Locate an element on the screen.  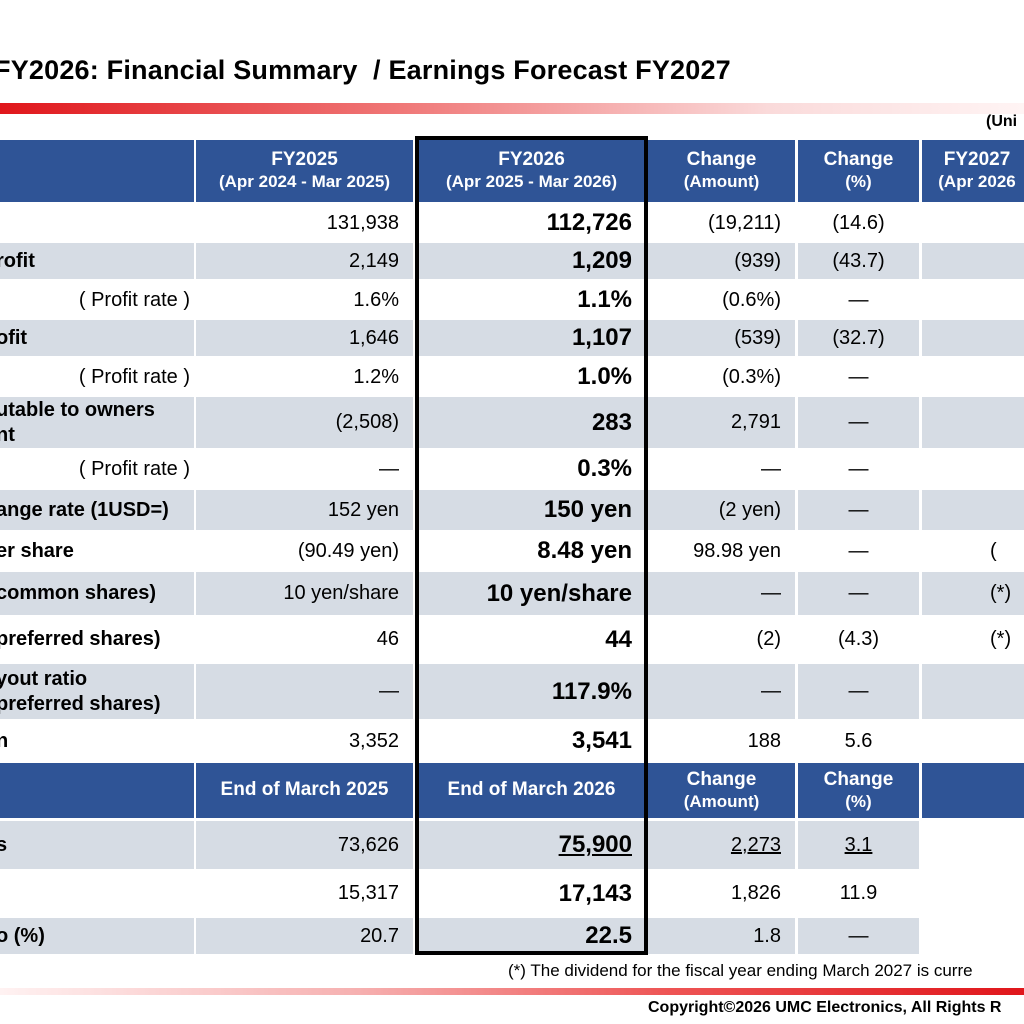
bs-cell-2025: 20.7 is located at coordinates (304, 936).